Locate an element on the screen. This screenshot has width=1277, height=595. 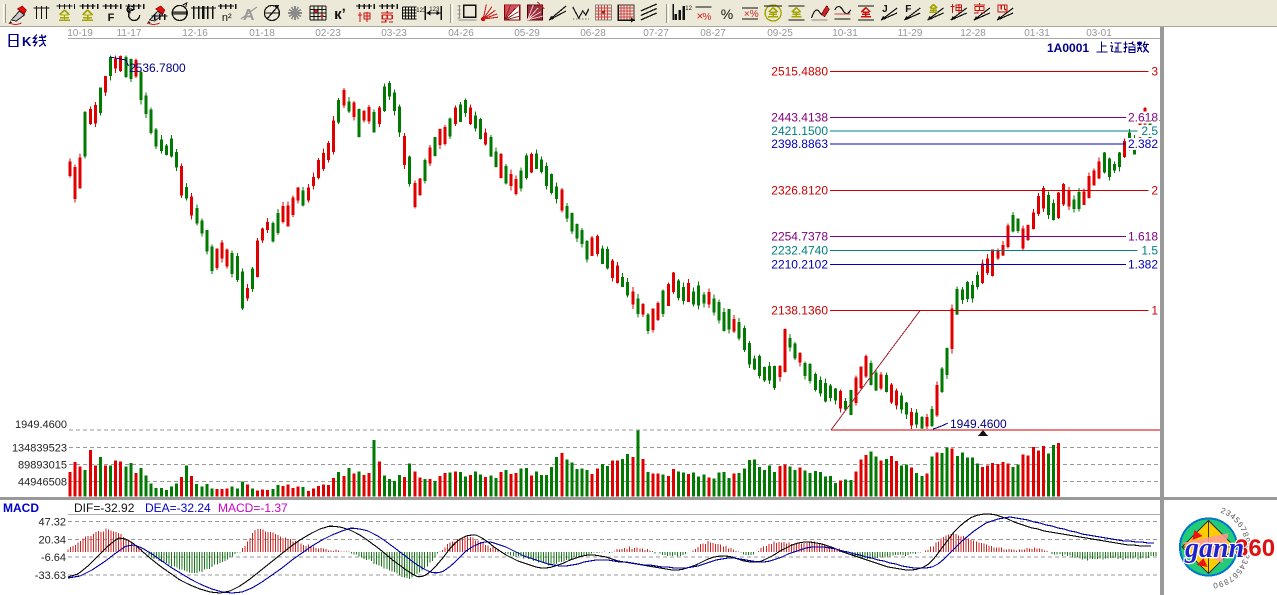
svg-text: MACD=-1.37 is located at coordinates (253, 508).